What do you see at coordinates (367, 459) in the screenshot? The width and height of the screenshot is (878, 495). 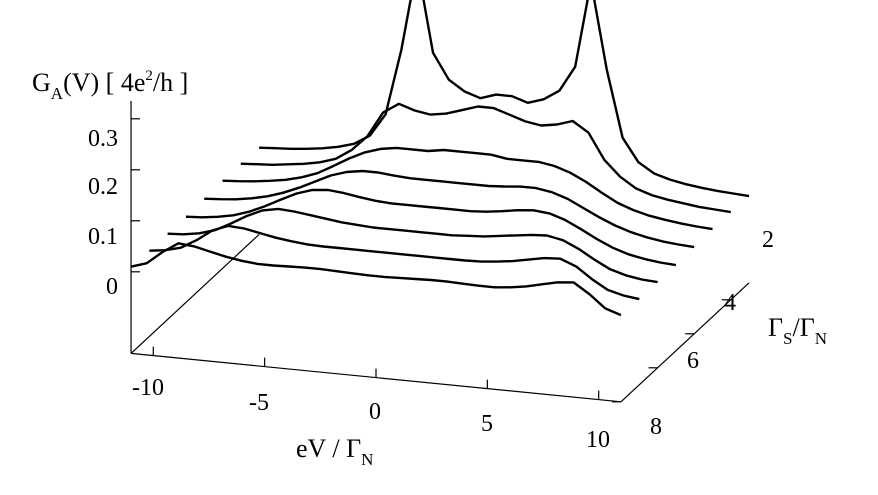 I see `x-axis-title-sub: N` at bounding box center [367, 459].